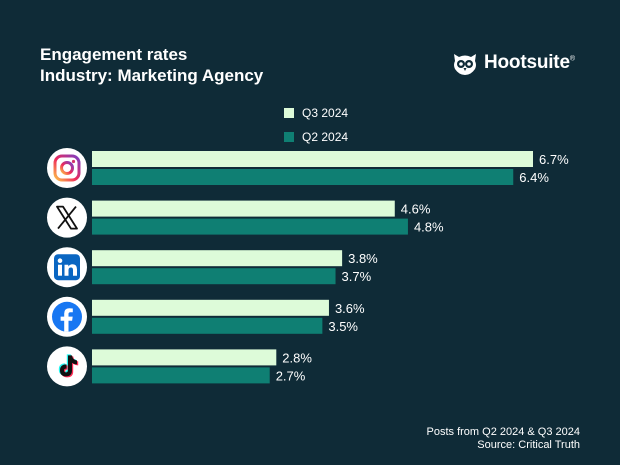 The height and width of the screenshot is (465, 620). What do you see at coordinates (289, 113) in the screenshot?
I see `legend-swatch-q3` at bounding box center [289, 113].